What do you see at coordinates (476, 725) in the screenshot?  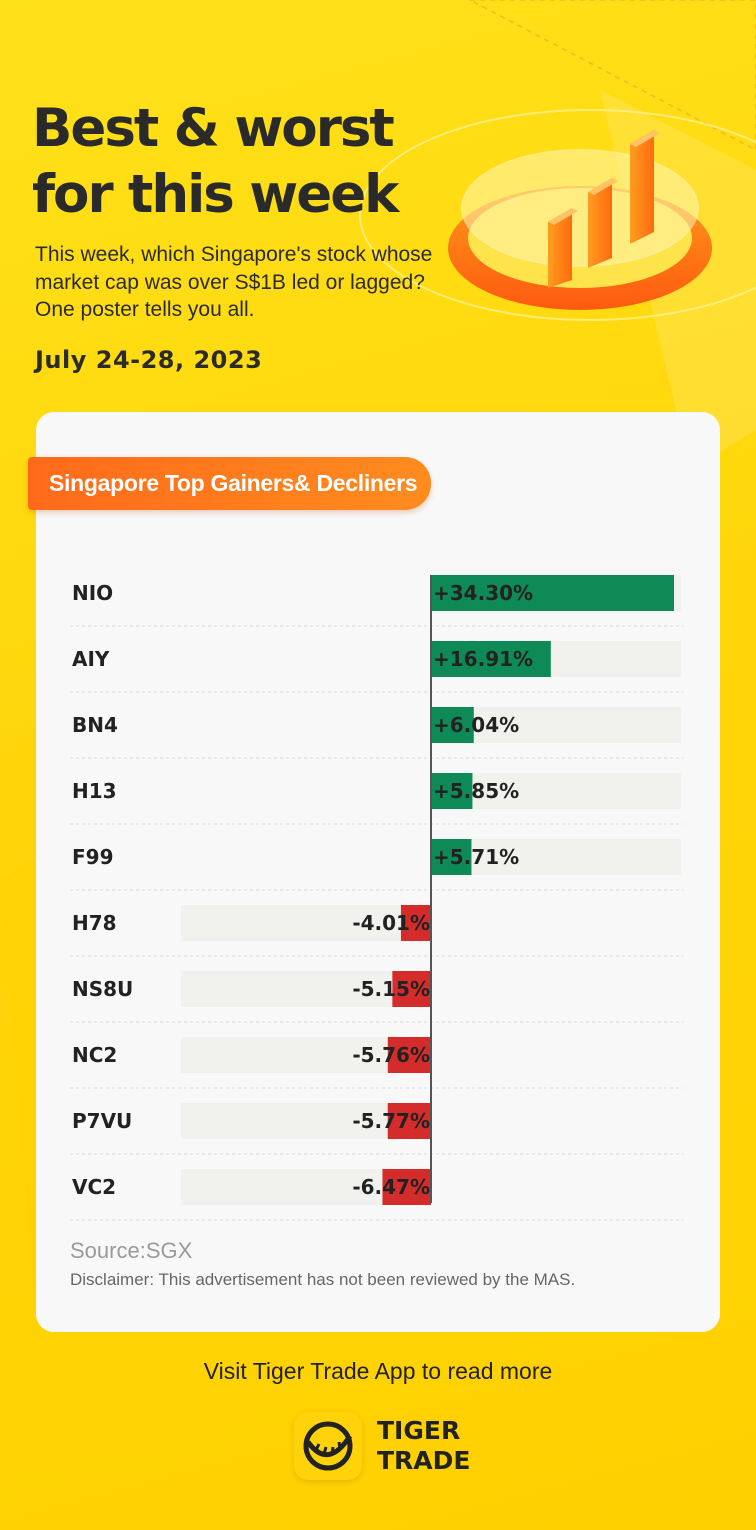 I see `value-label: +6.04%` at bounding box center [476, 725].